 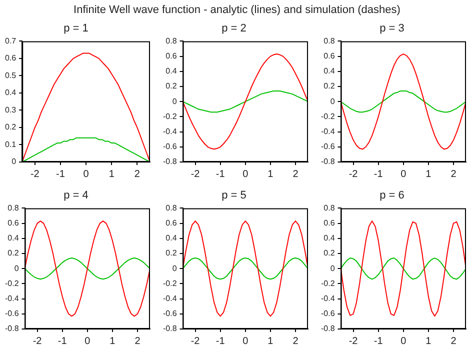 I want to click on y-tick-label: 0.1, so click(x=10, y=144).